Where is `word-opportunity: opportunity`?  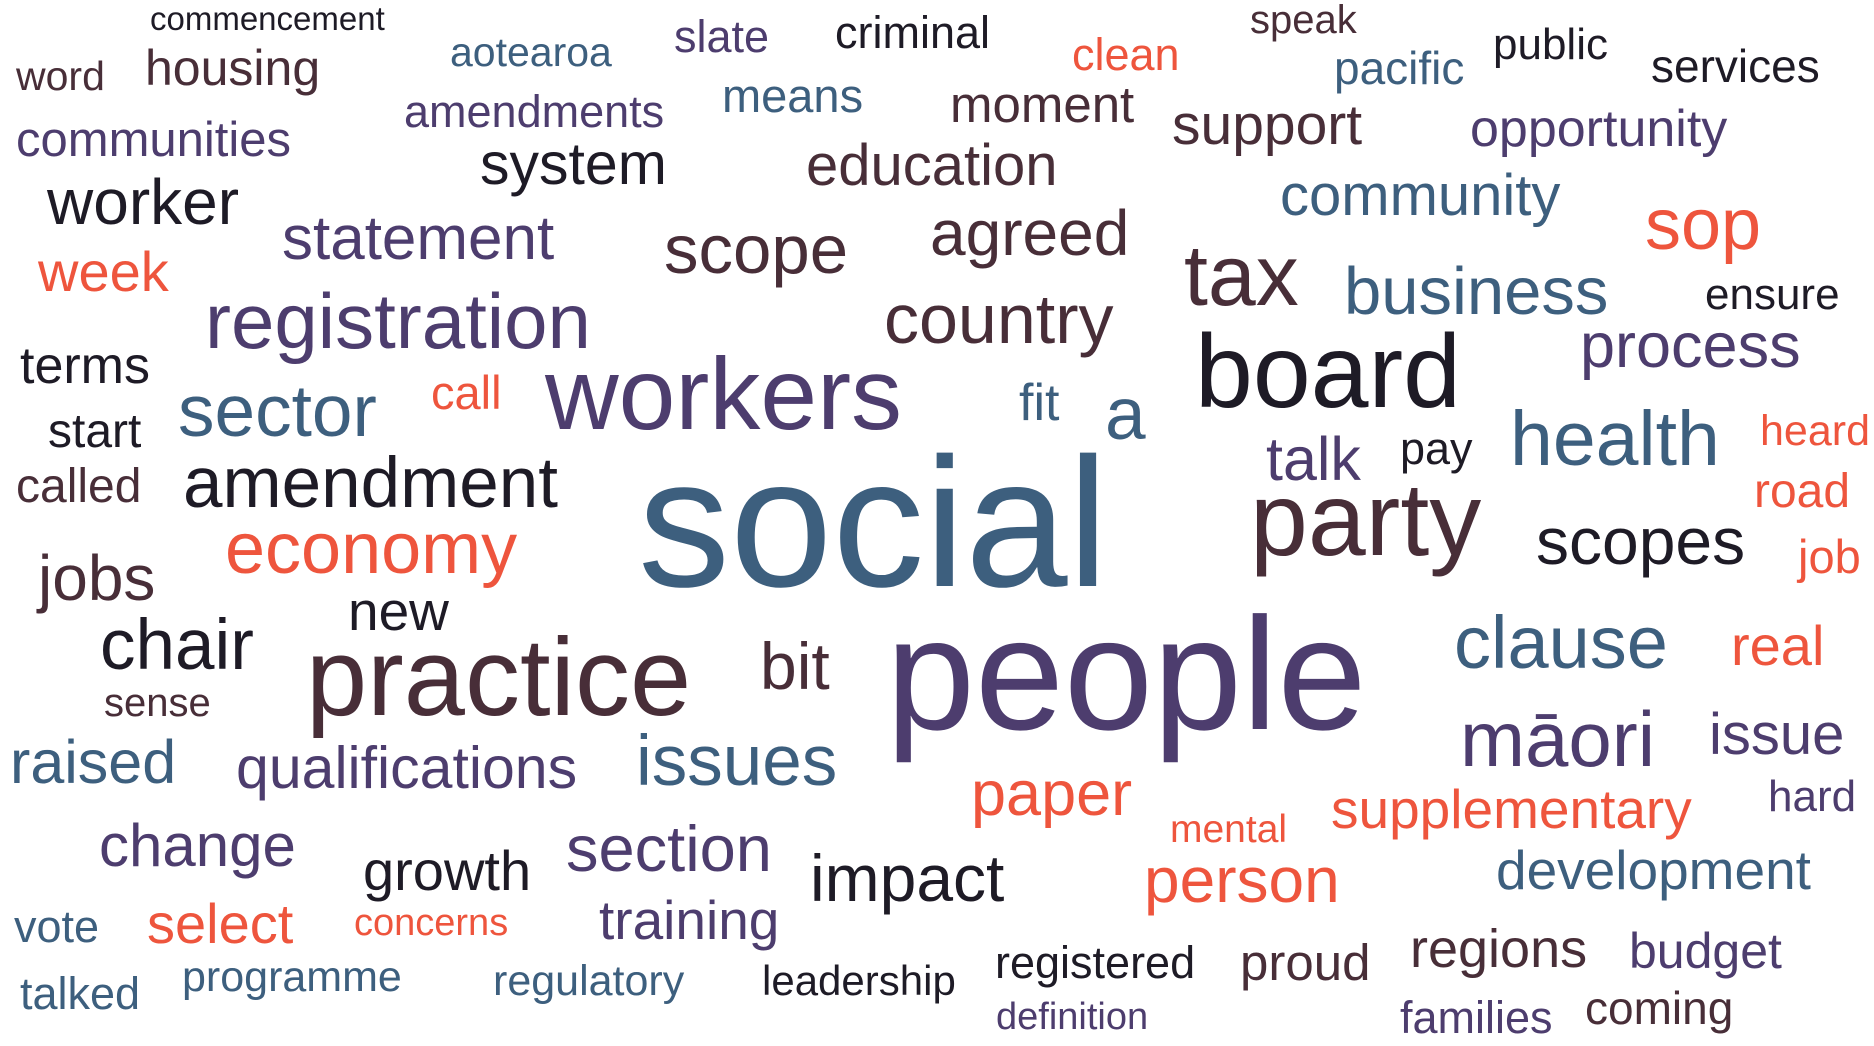 word-opportunity: opportunity is located at coordinates (1599, 129).